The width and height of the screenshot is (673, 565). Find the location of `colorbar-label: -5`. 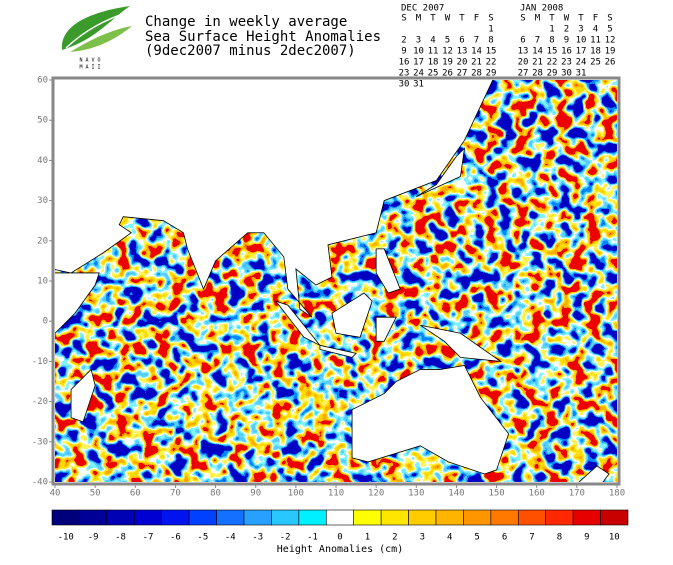

colorbar-label: -5 is located at coordinates (202, 538).